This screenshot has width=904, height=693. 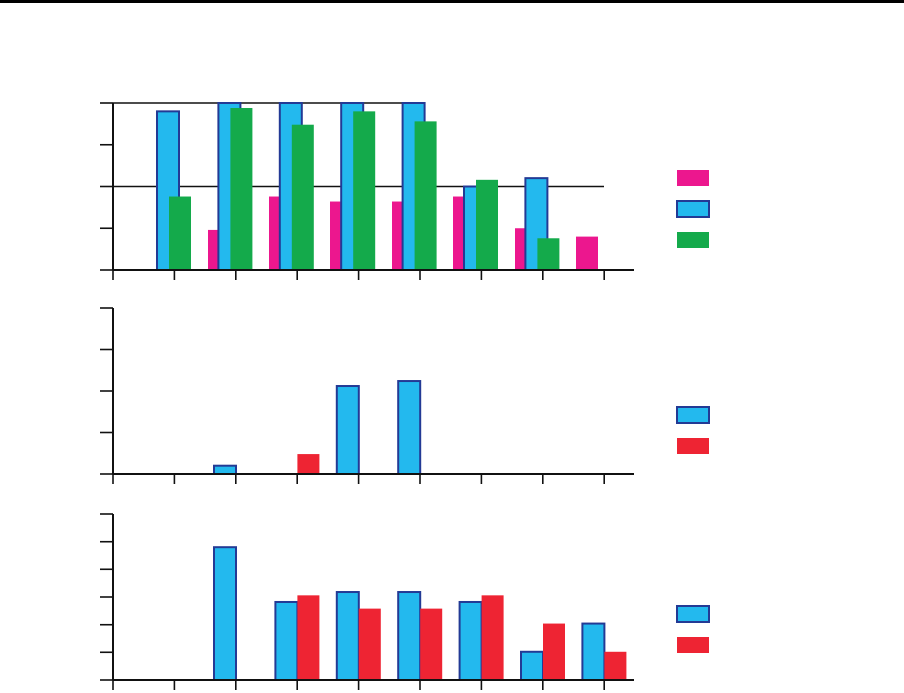 I want to click on chart-3-bar-s1-c2, so click(x=225, y=614).